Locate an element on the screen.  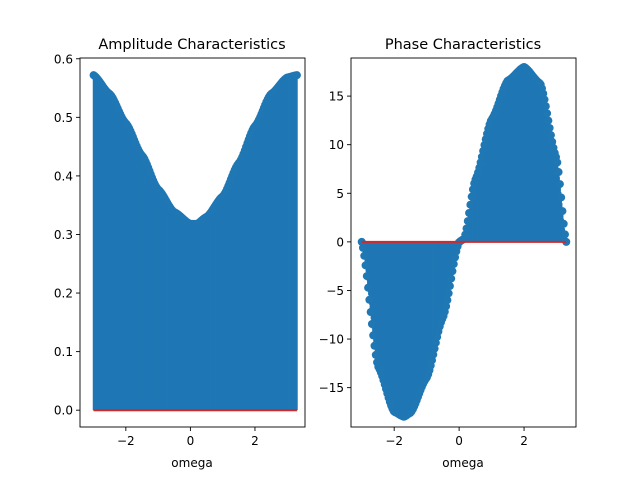
amplitude-y-tick-label: 0.5 is located at coordinates (63, 118).